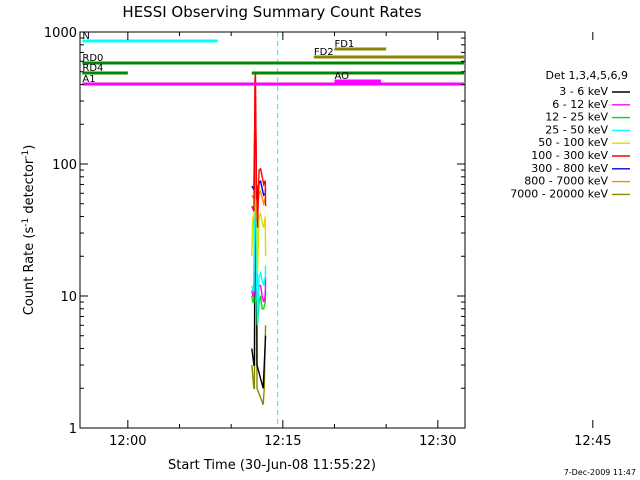  What do you see at coordinates (73, 429) in the screenshot?
I see `y-tick-label: 1` at bounding box center [73, 429].